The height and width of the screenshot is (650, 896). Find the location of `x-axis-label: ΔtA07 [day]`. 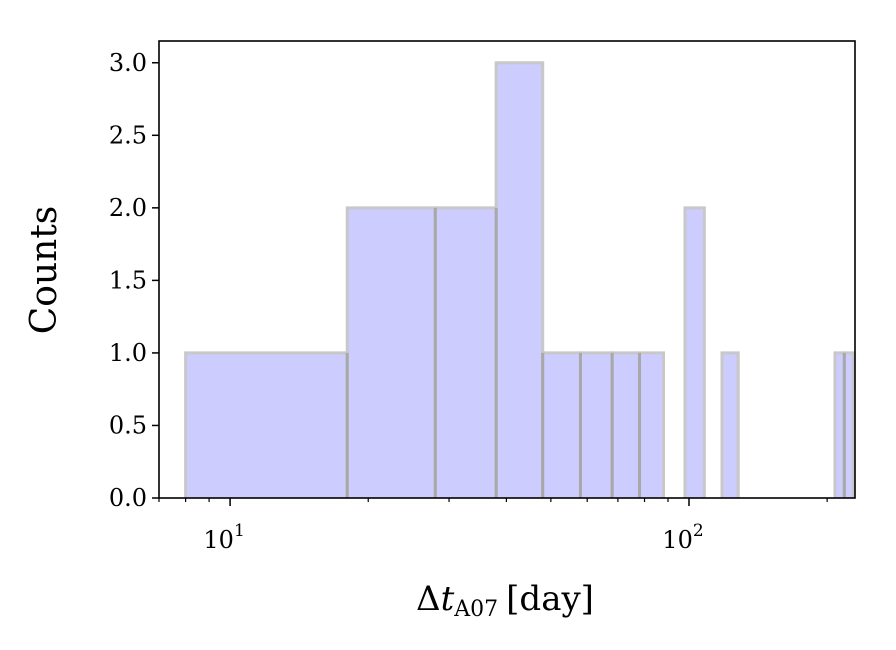

x-axis-label: ΔtA07 [day] is located at coordinates (505, 600).